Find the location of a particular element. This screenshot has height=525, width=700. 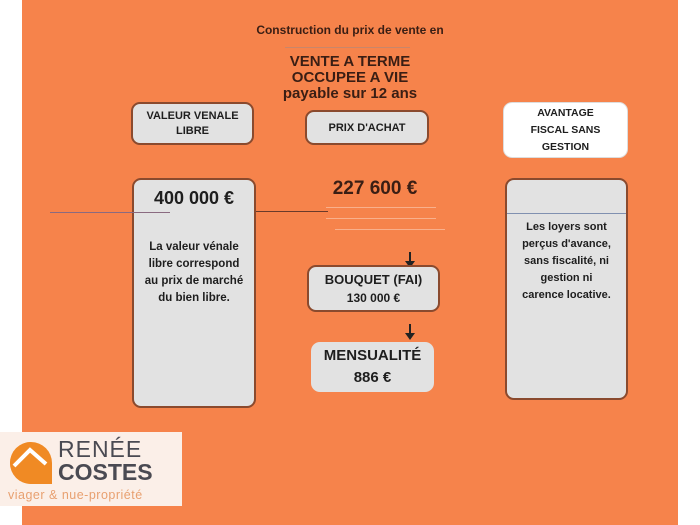

text-line: Les loyers sont is located at coordinates (566, 227).